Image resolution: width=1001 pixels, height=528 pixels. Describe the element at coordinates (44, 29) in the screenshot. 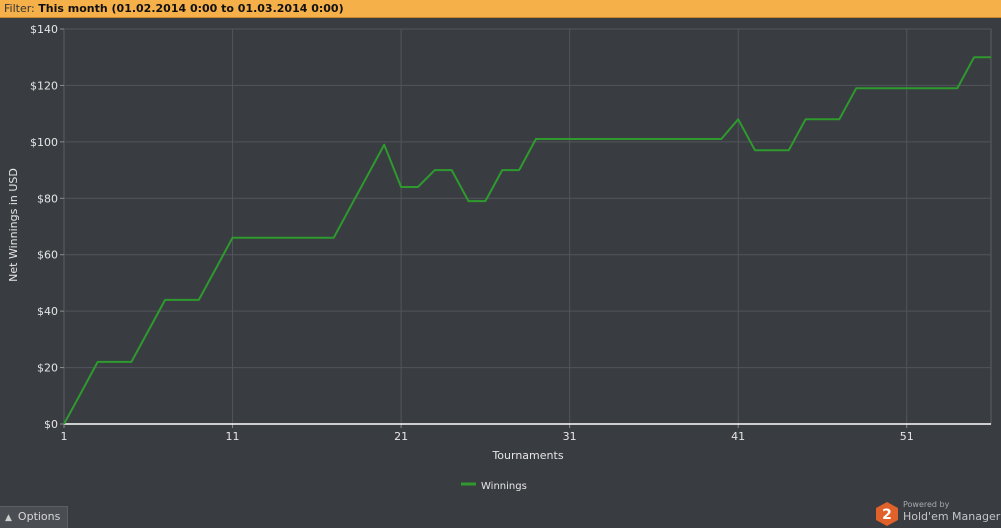

I see `y-tick-label: $140` at that location.